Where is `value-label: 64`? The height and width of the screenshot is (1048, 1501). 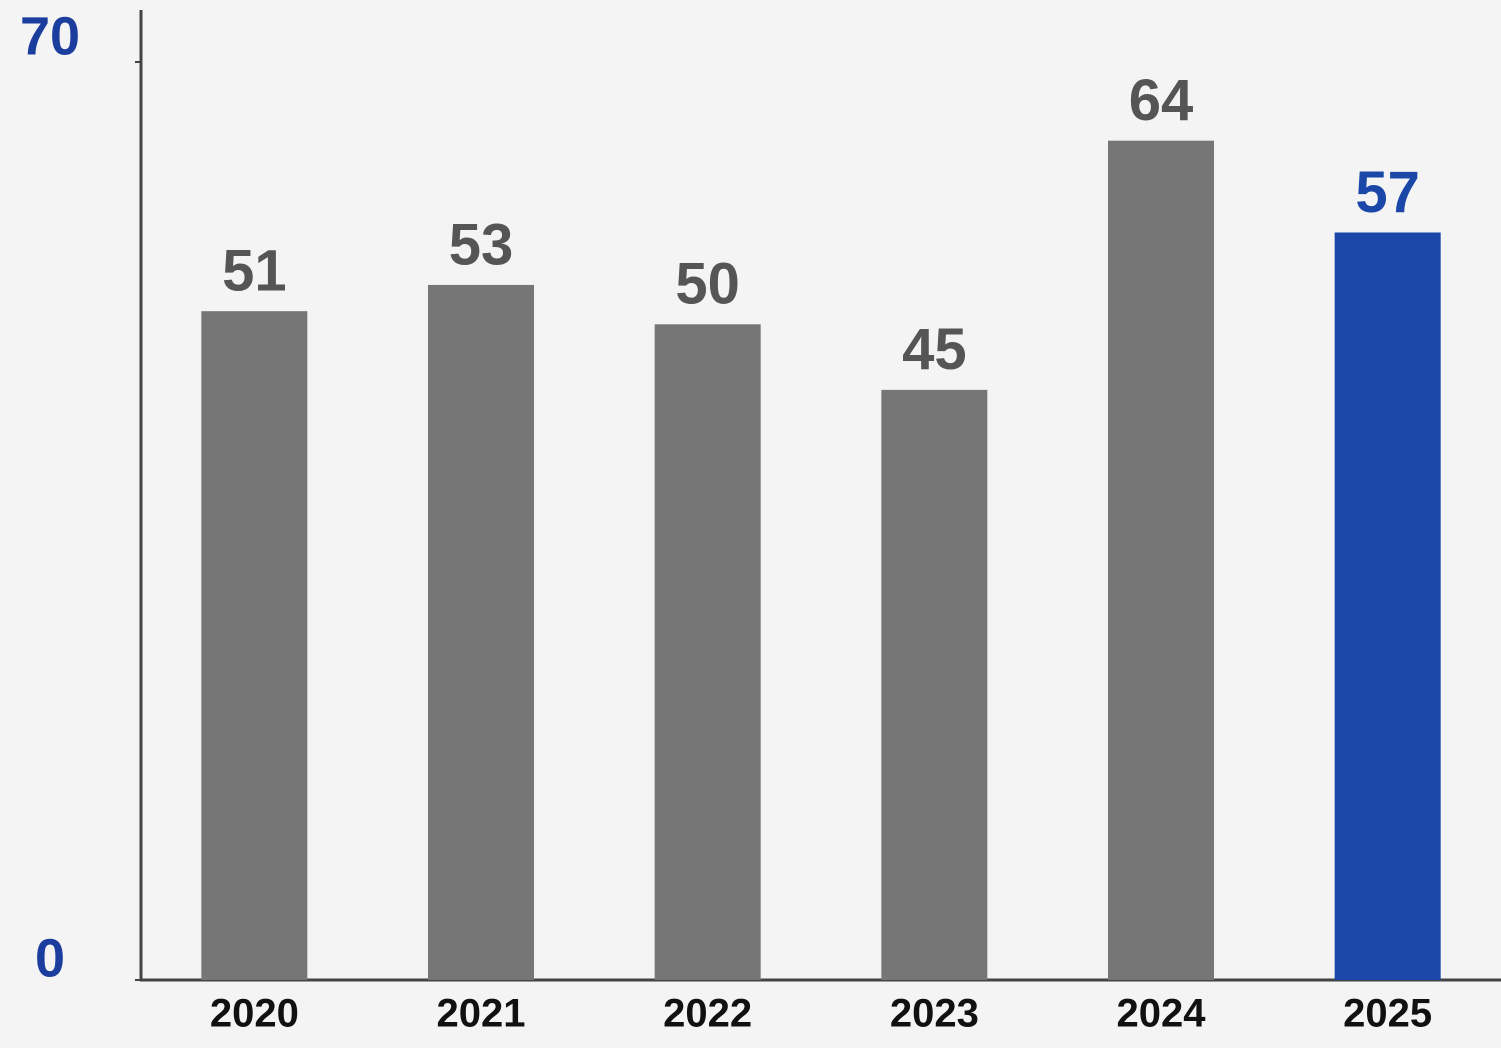
value-label: 64 is located at coordinates (1161, 100).